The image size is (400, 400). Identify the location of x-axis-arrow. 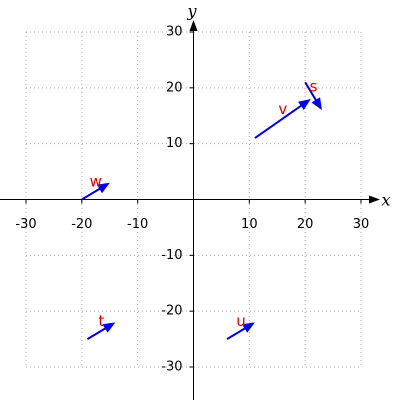
(374, 199).